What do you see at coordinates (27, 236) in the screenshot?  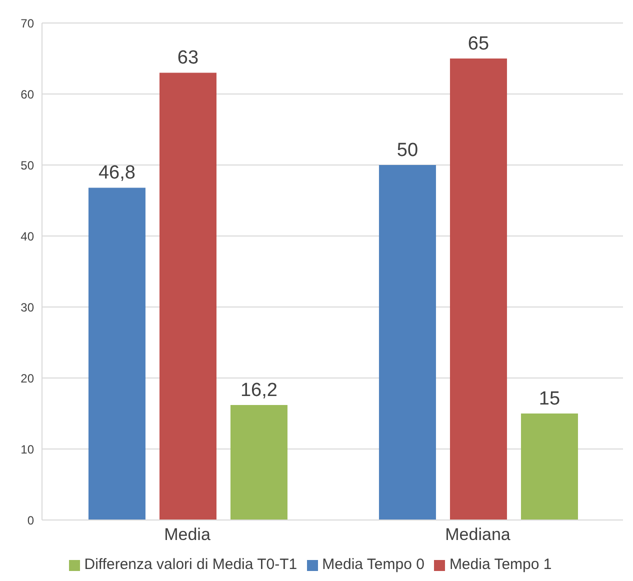 I see `y-tick-label: 40` at bounding box center [27, 236].